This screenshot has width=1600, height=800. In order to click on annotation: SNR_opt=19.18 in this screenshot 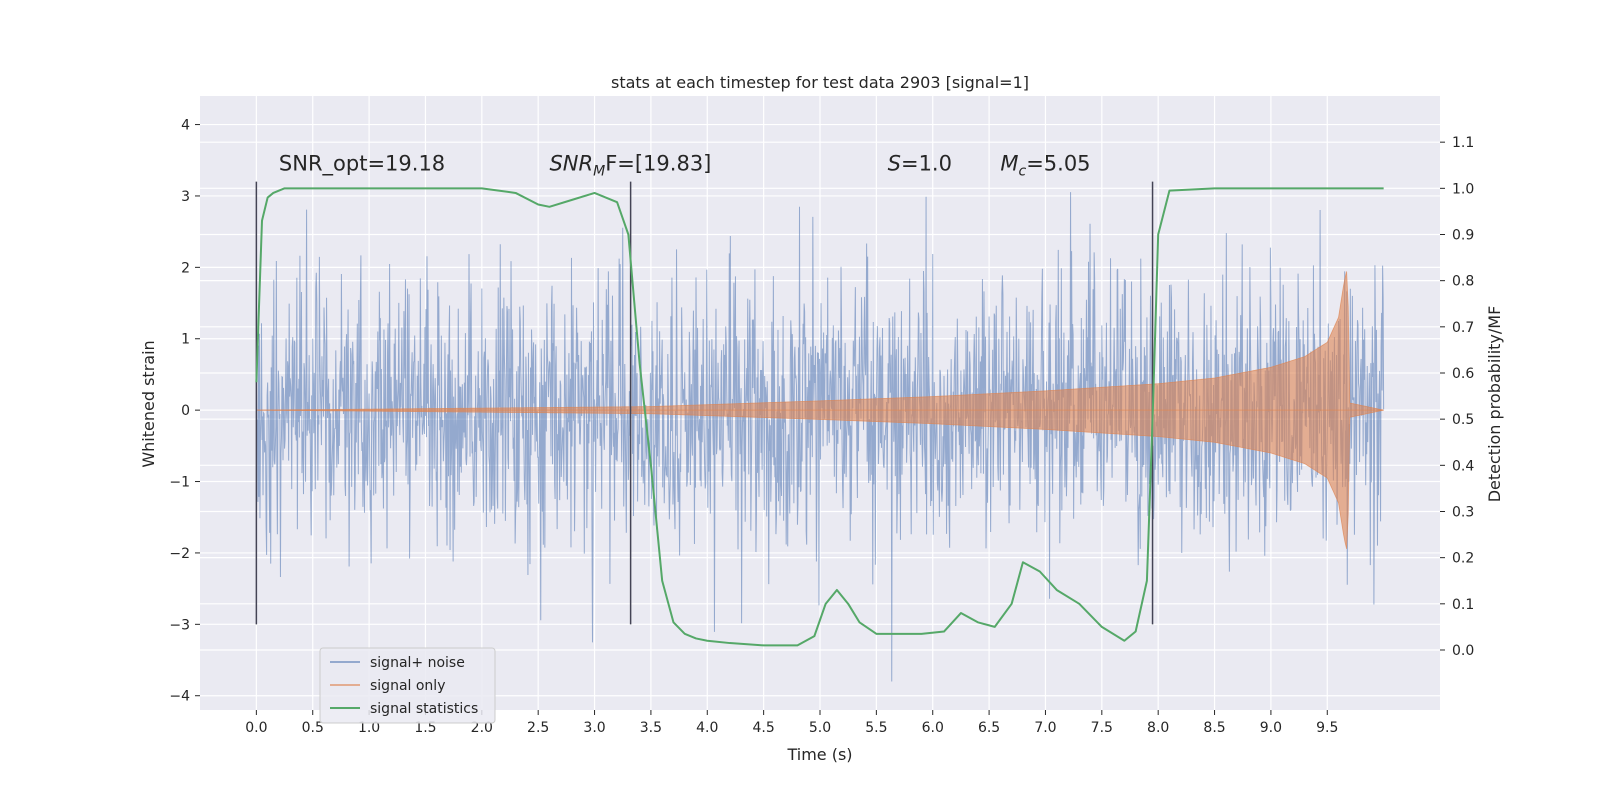, I will do `click(362, 164)`.